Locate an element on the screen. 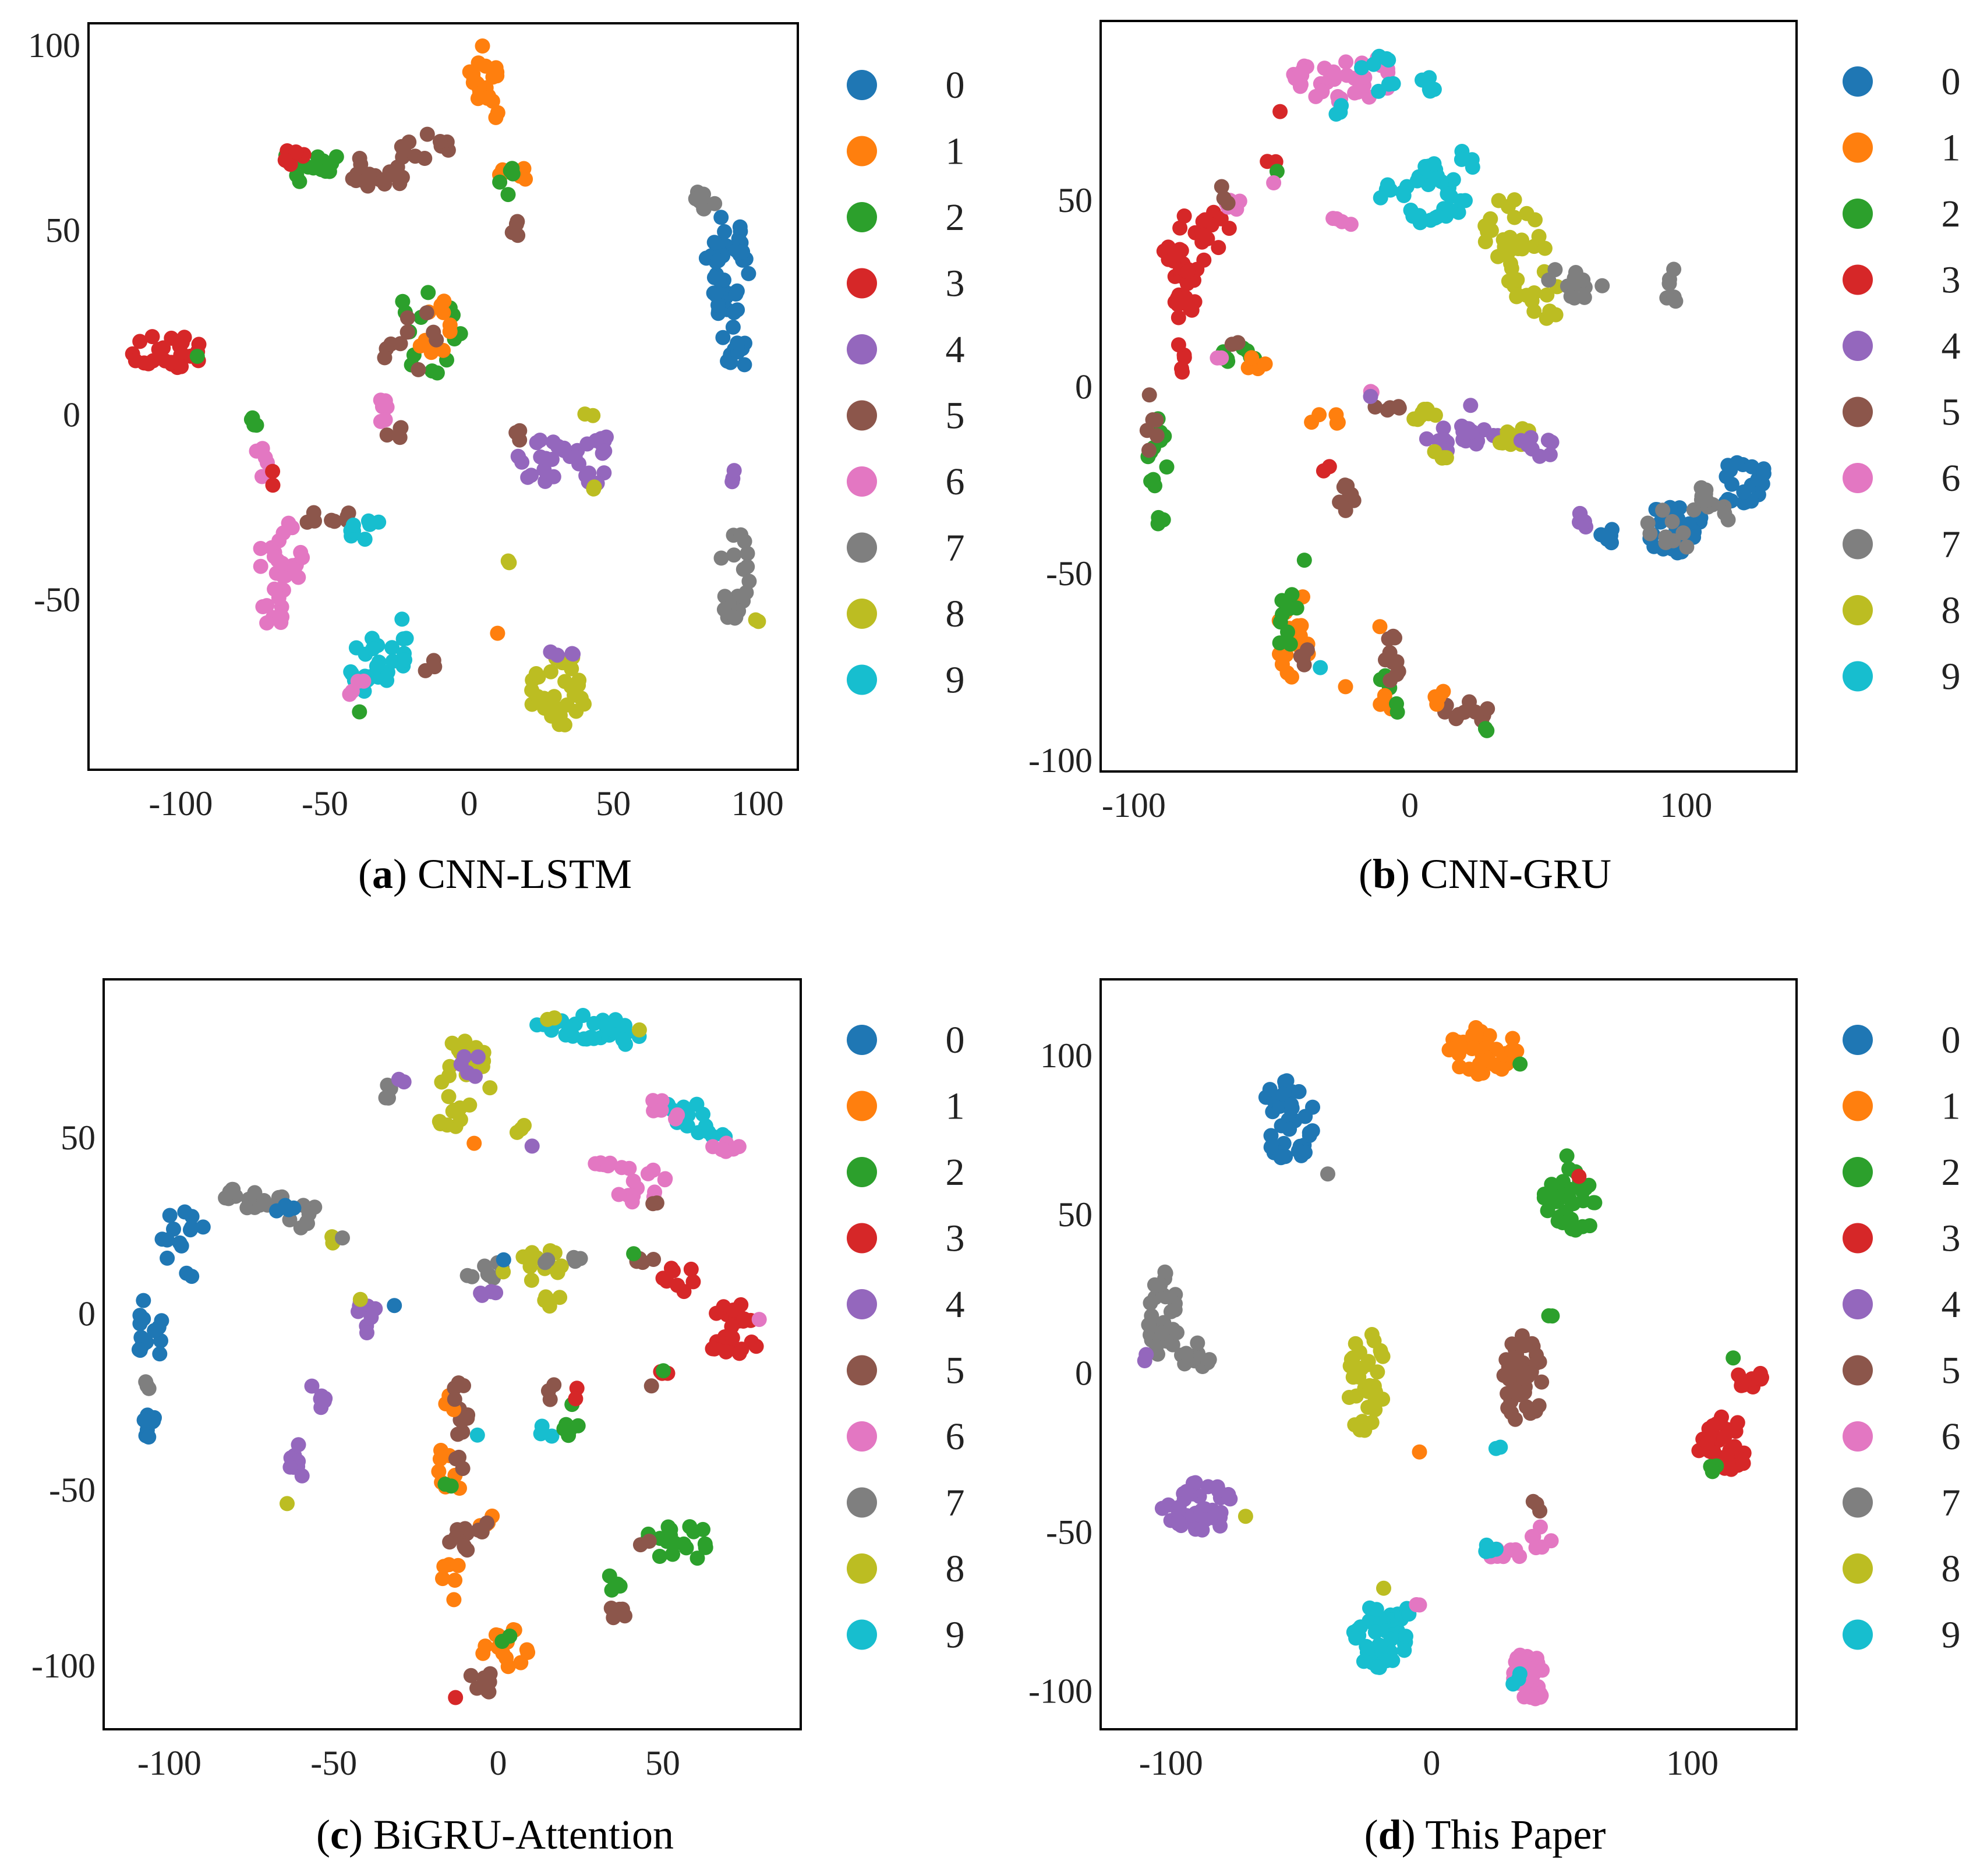 The width and height of the screenshot is (1980, 1876). plot-frame is located at coordinates (1448, 1354).